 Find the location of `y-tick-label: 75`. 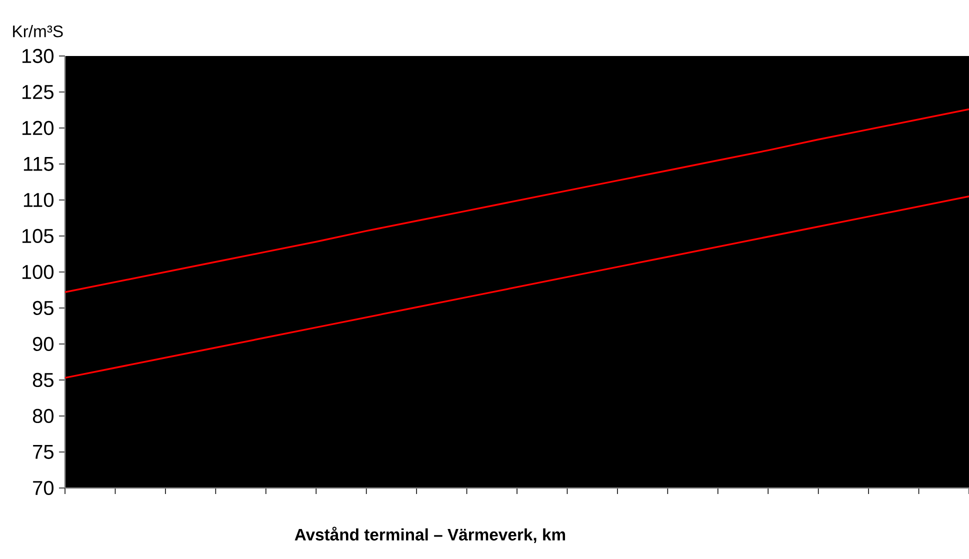

y-tick-label: 75 is located at coordinates (43, 452).